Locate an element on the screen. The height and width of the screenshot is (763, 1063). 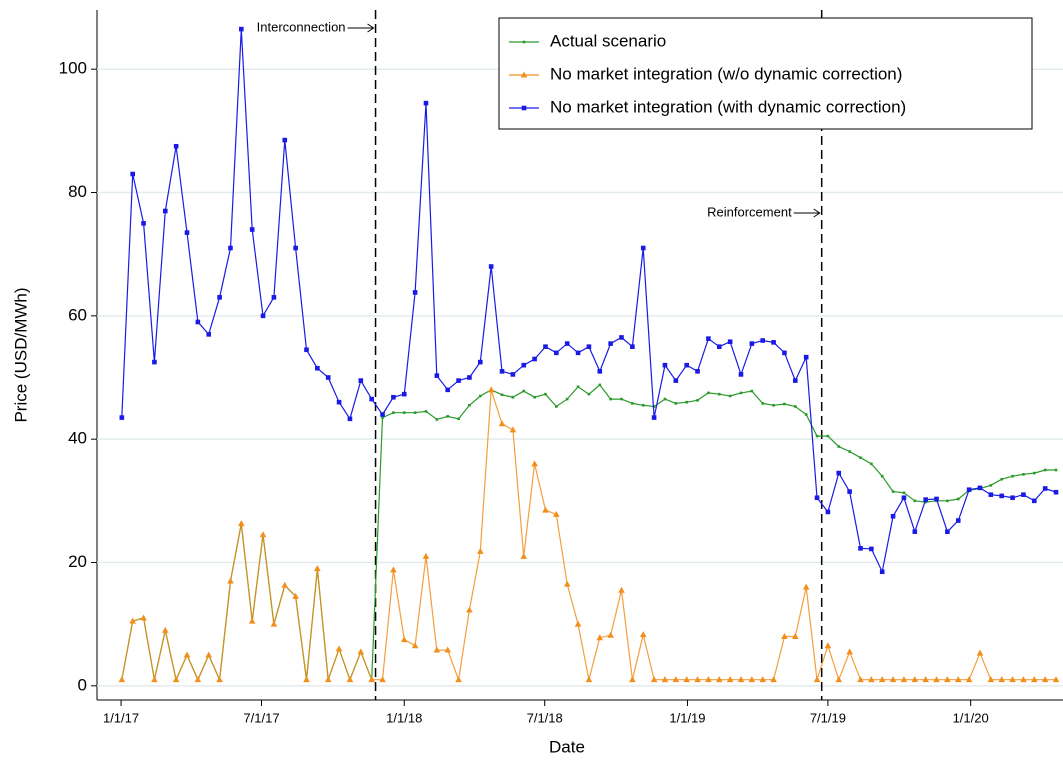
y-axis-label: Price (USD/MWh) is located at coordinates (20, 354).